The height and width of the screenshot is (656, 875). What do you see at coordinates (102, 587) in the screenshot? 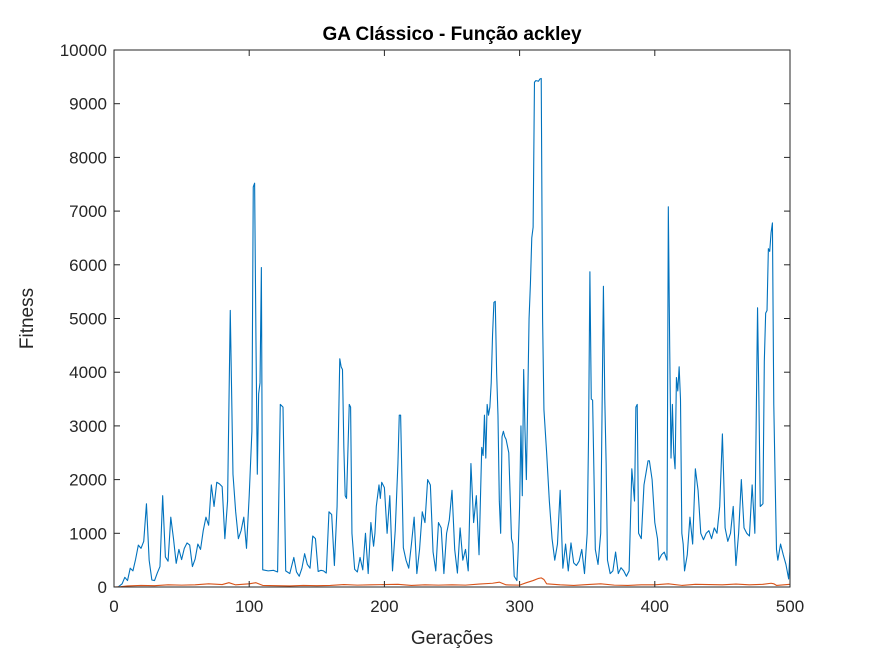
I see `y-tick-label: 0` at bounding box center [102, 587].